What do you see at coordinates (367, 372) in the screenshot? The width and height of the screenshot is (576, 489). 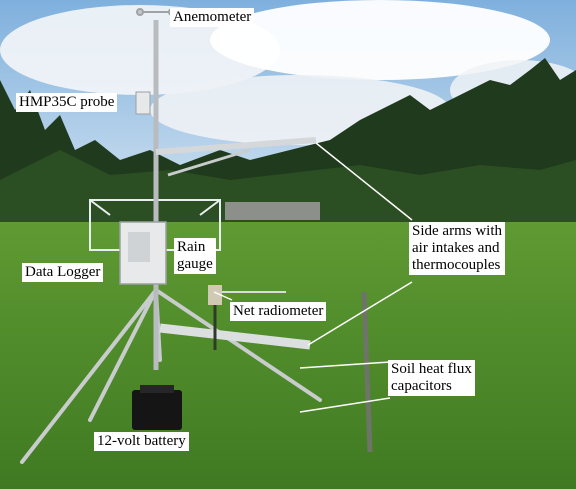 I see `stake` at bounding box center [367, 372].